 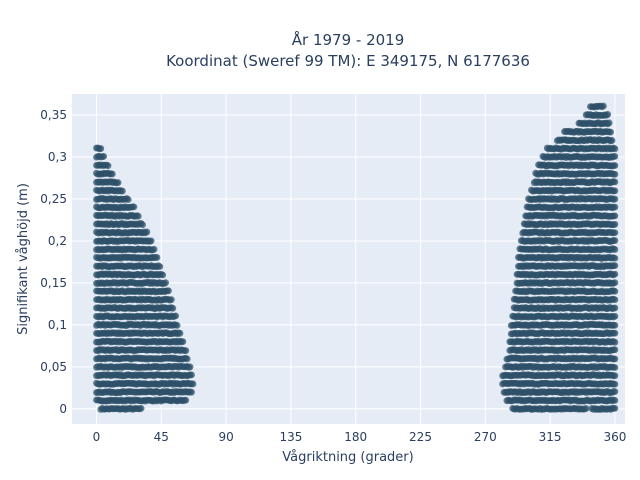 What do you see at coordinates (53, 367) in the screenshot?
I see `y-tick-label: 0,05` at bounding box center [53, 367].